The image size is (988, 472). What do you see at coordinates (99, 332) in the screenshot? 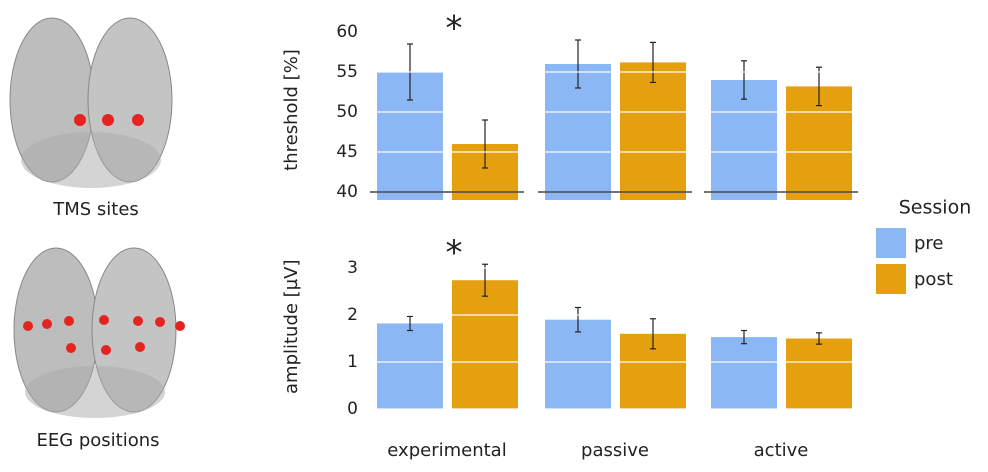
I see `eeg-brain` at bounding box center [99, 332].